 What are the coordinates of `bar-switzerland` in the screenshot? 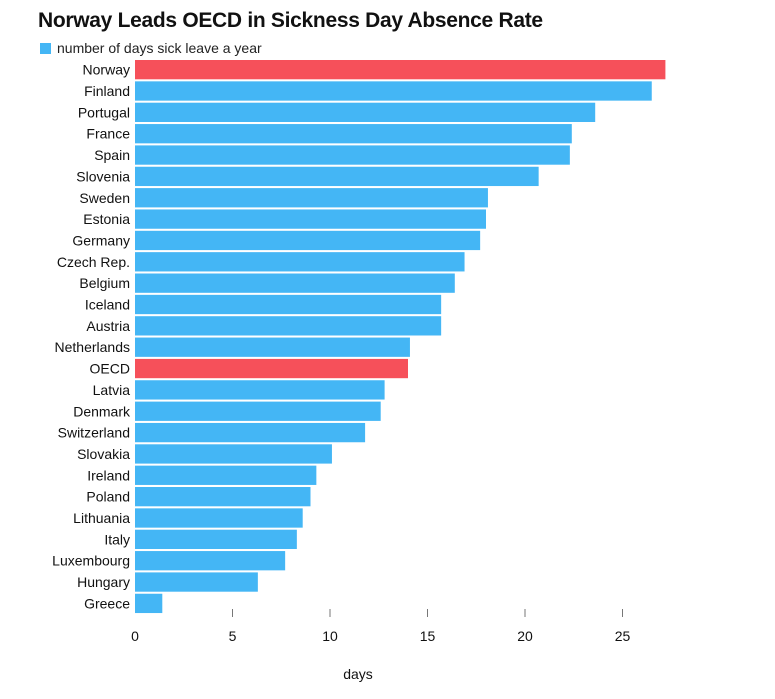 It's located at (250, 432).